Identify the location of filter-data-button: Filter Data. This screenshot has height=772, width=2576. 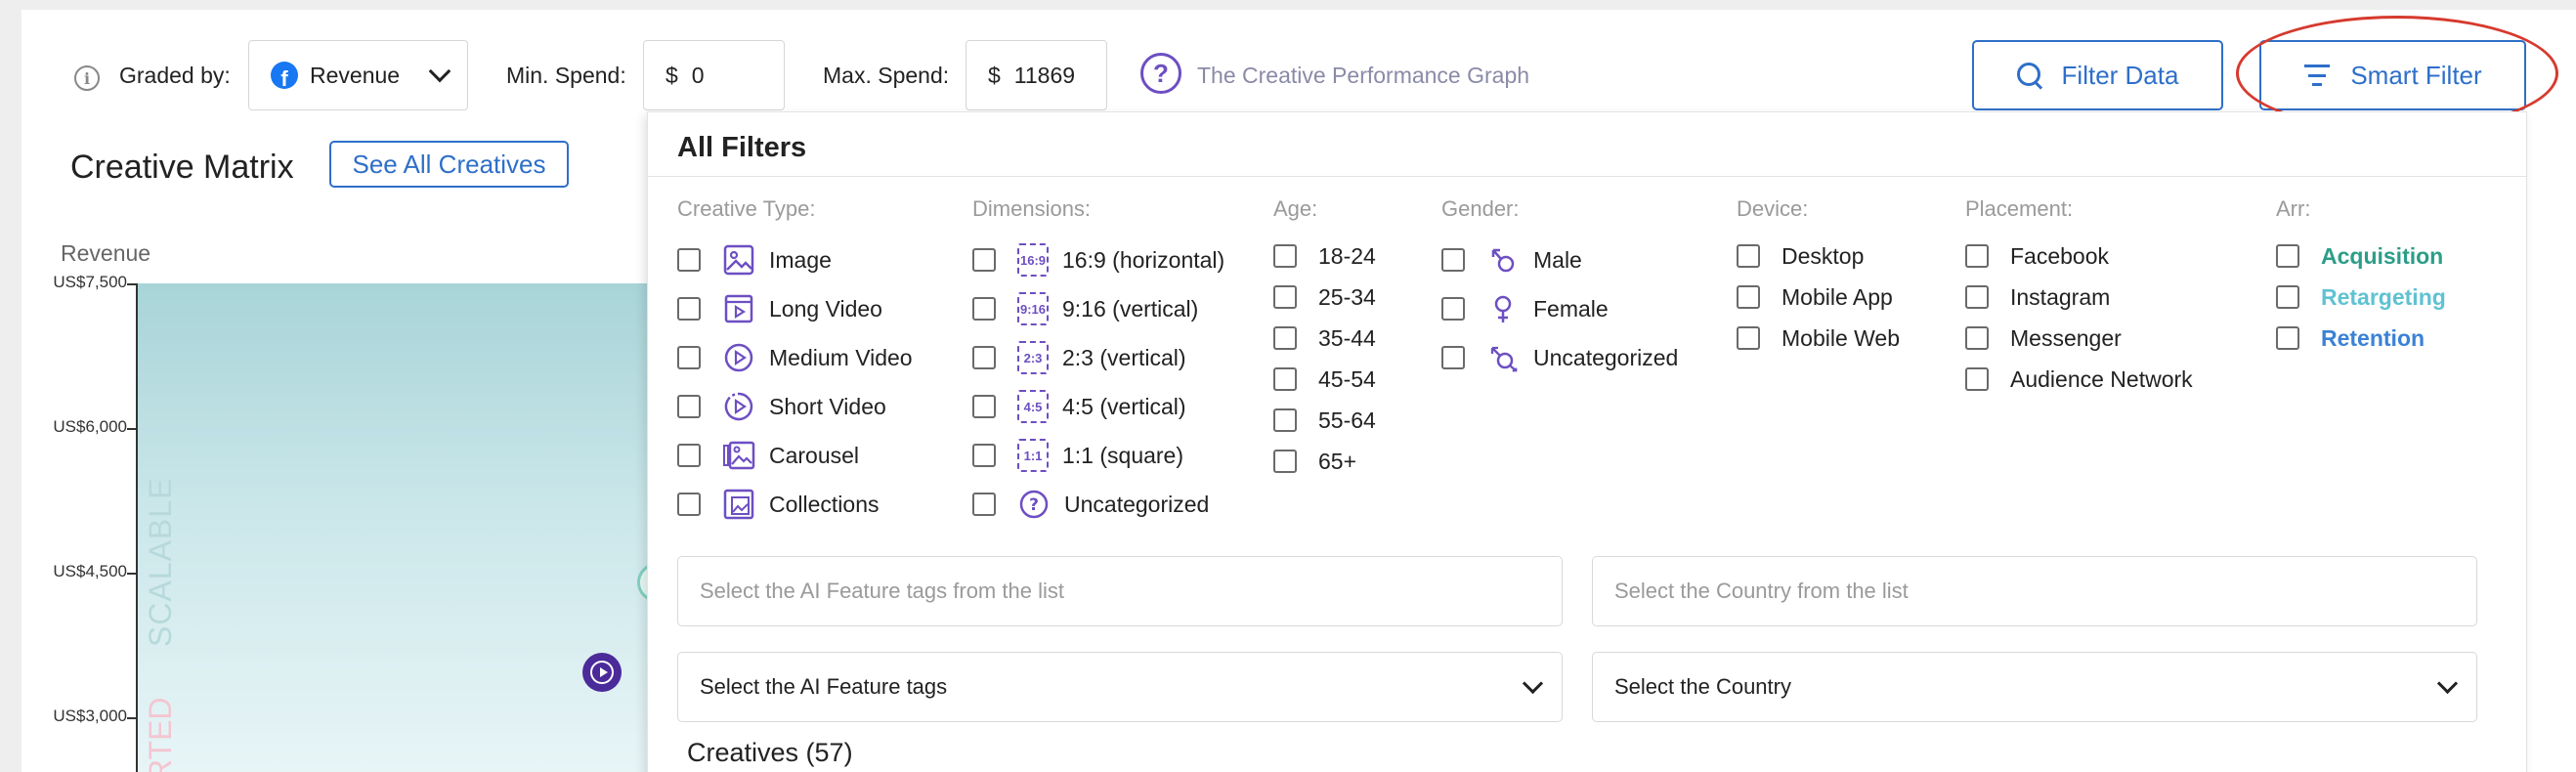
(2097, 75).